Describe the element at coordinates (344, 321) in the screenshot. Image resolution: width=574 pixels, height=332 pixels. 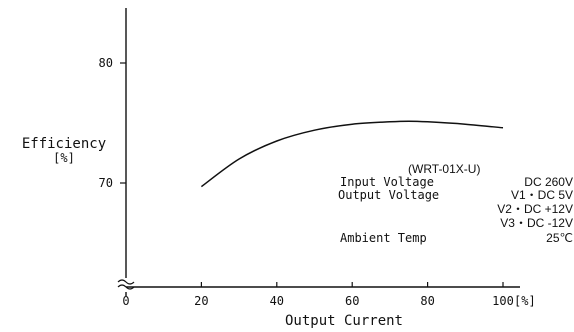
I see `x-axis-title: Output Current` at that location.